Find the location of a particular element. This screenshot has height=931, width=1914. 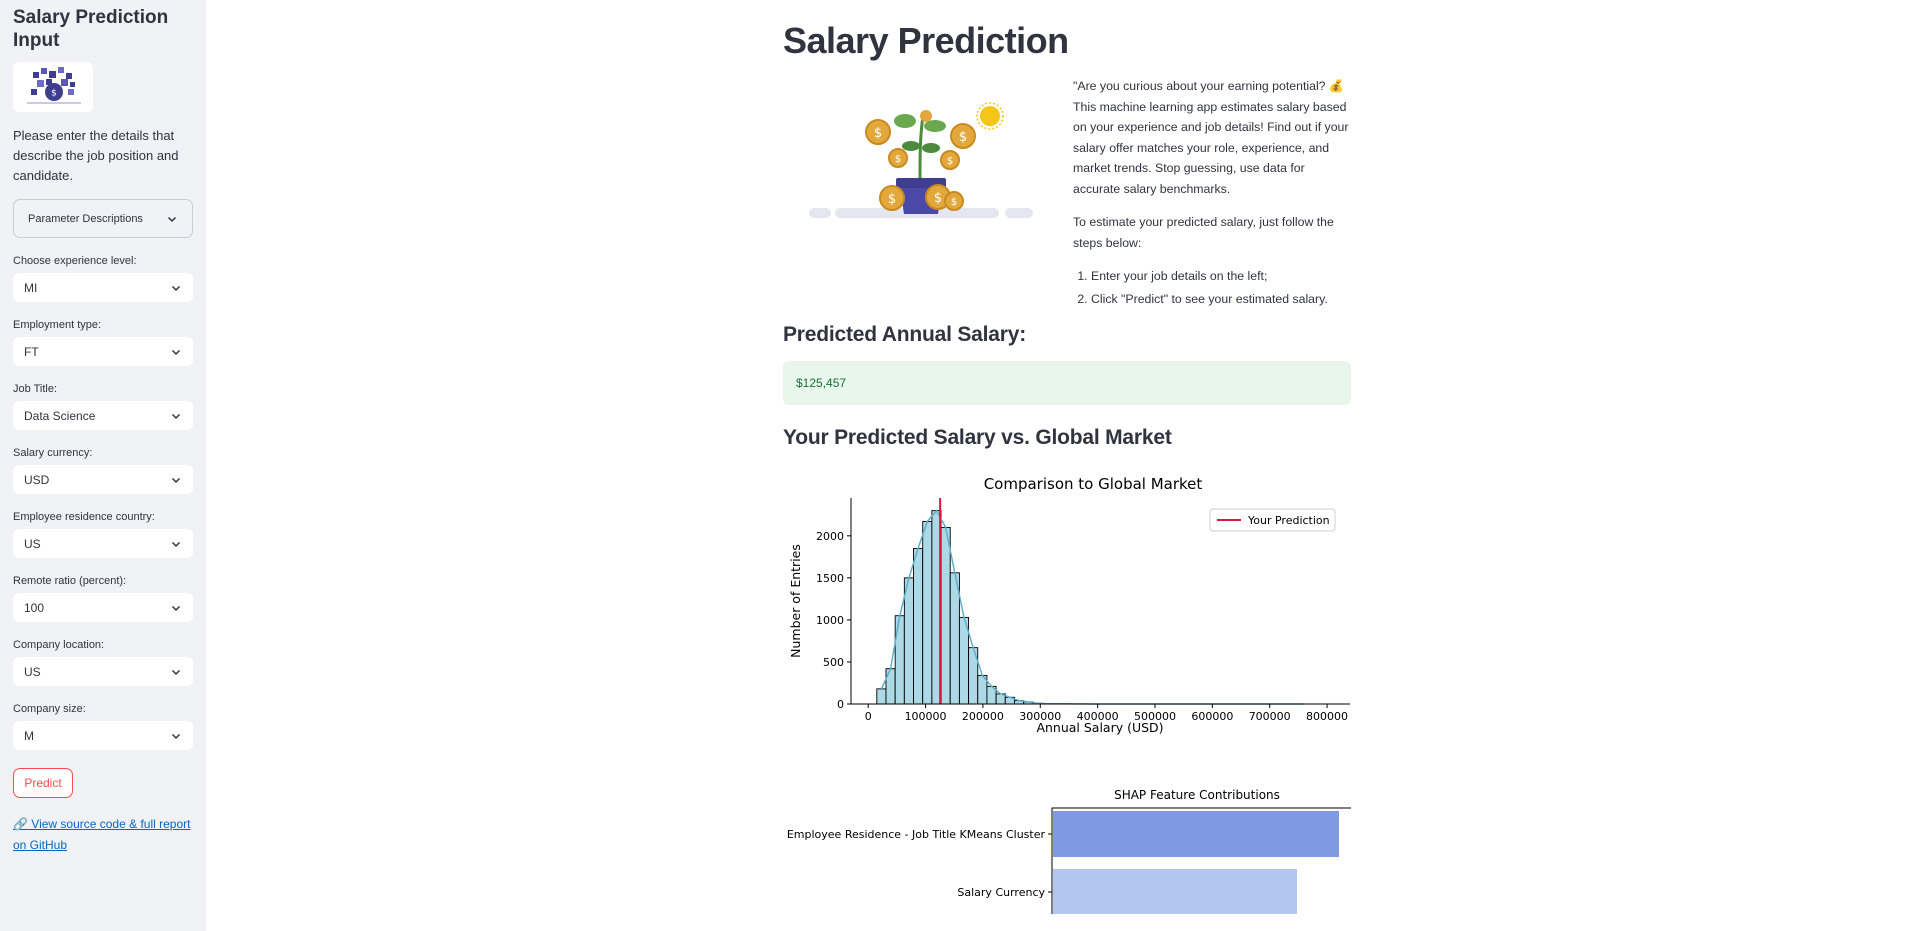

residence-country-select: US is located at coordinates (103, 543).